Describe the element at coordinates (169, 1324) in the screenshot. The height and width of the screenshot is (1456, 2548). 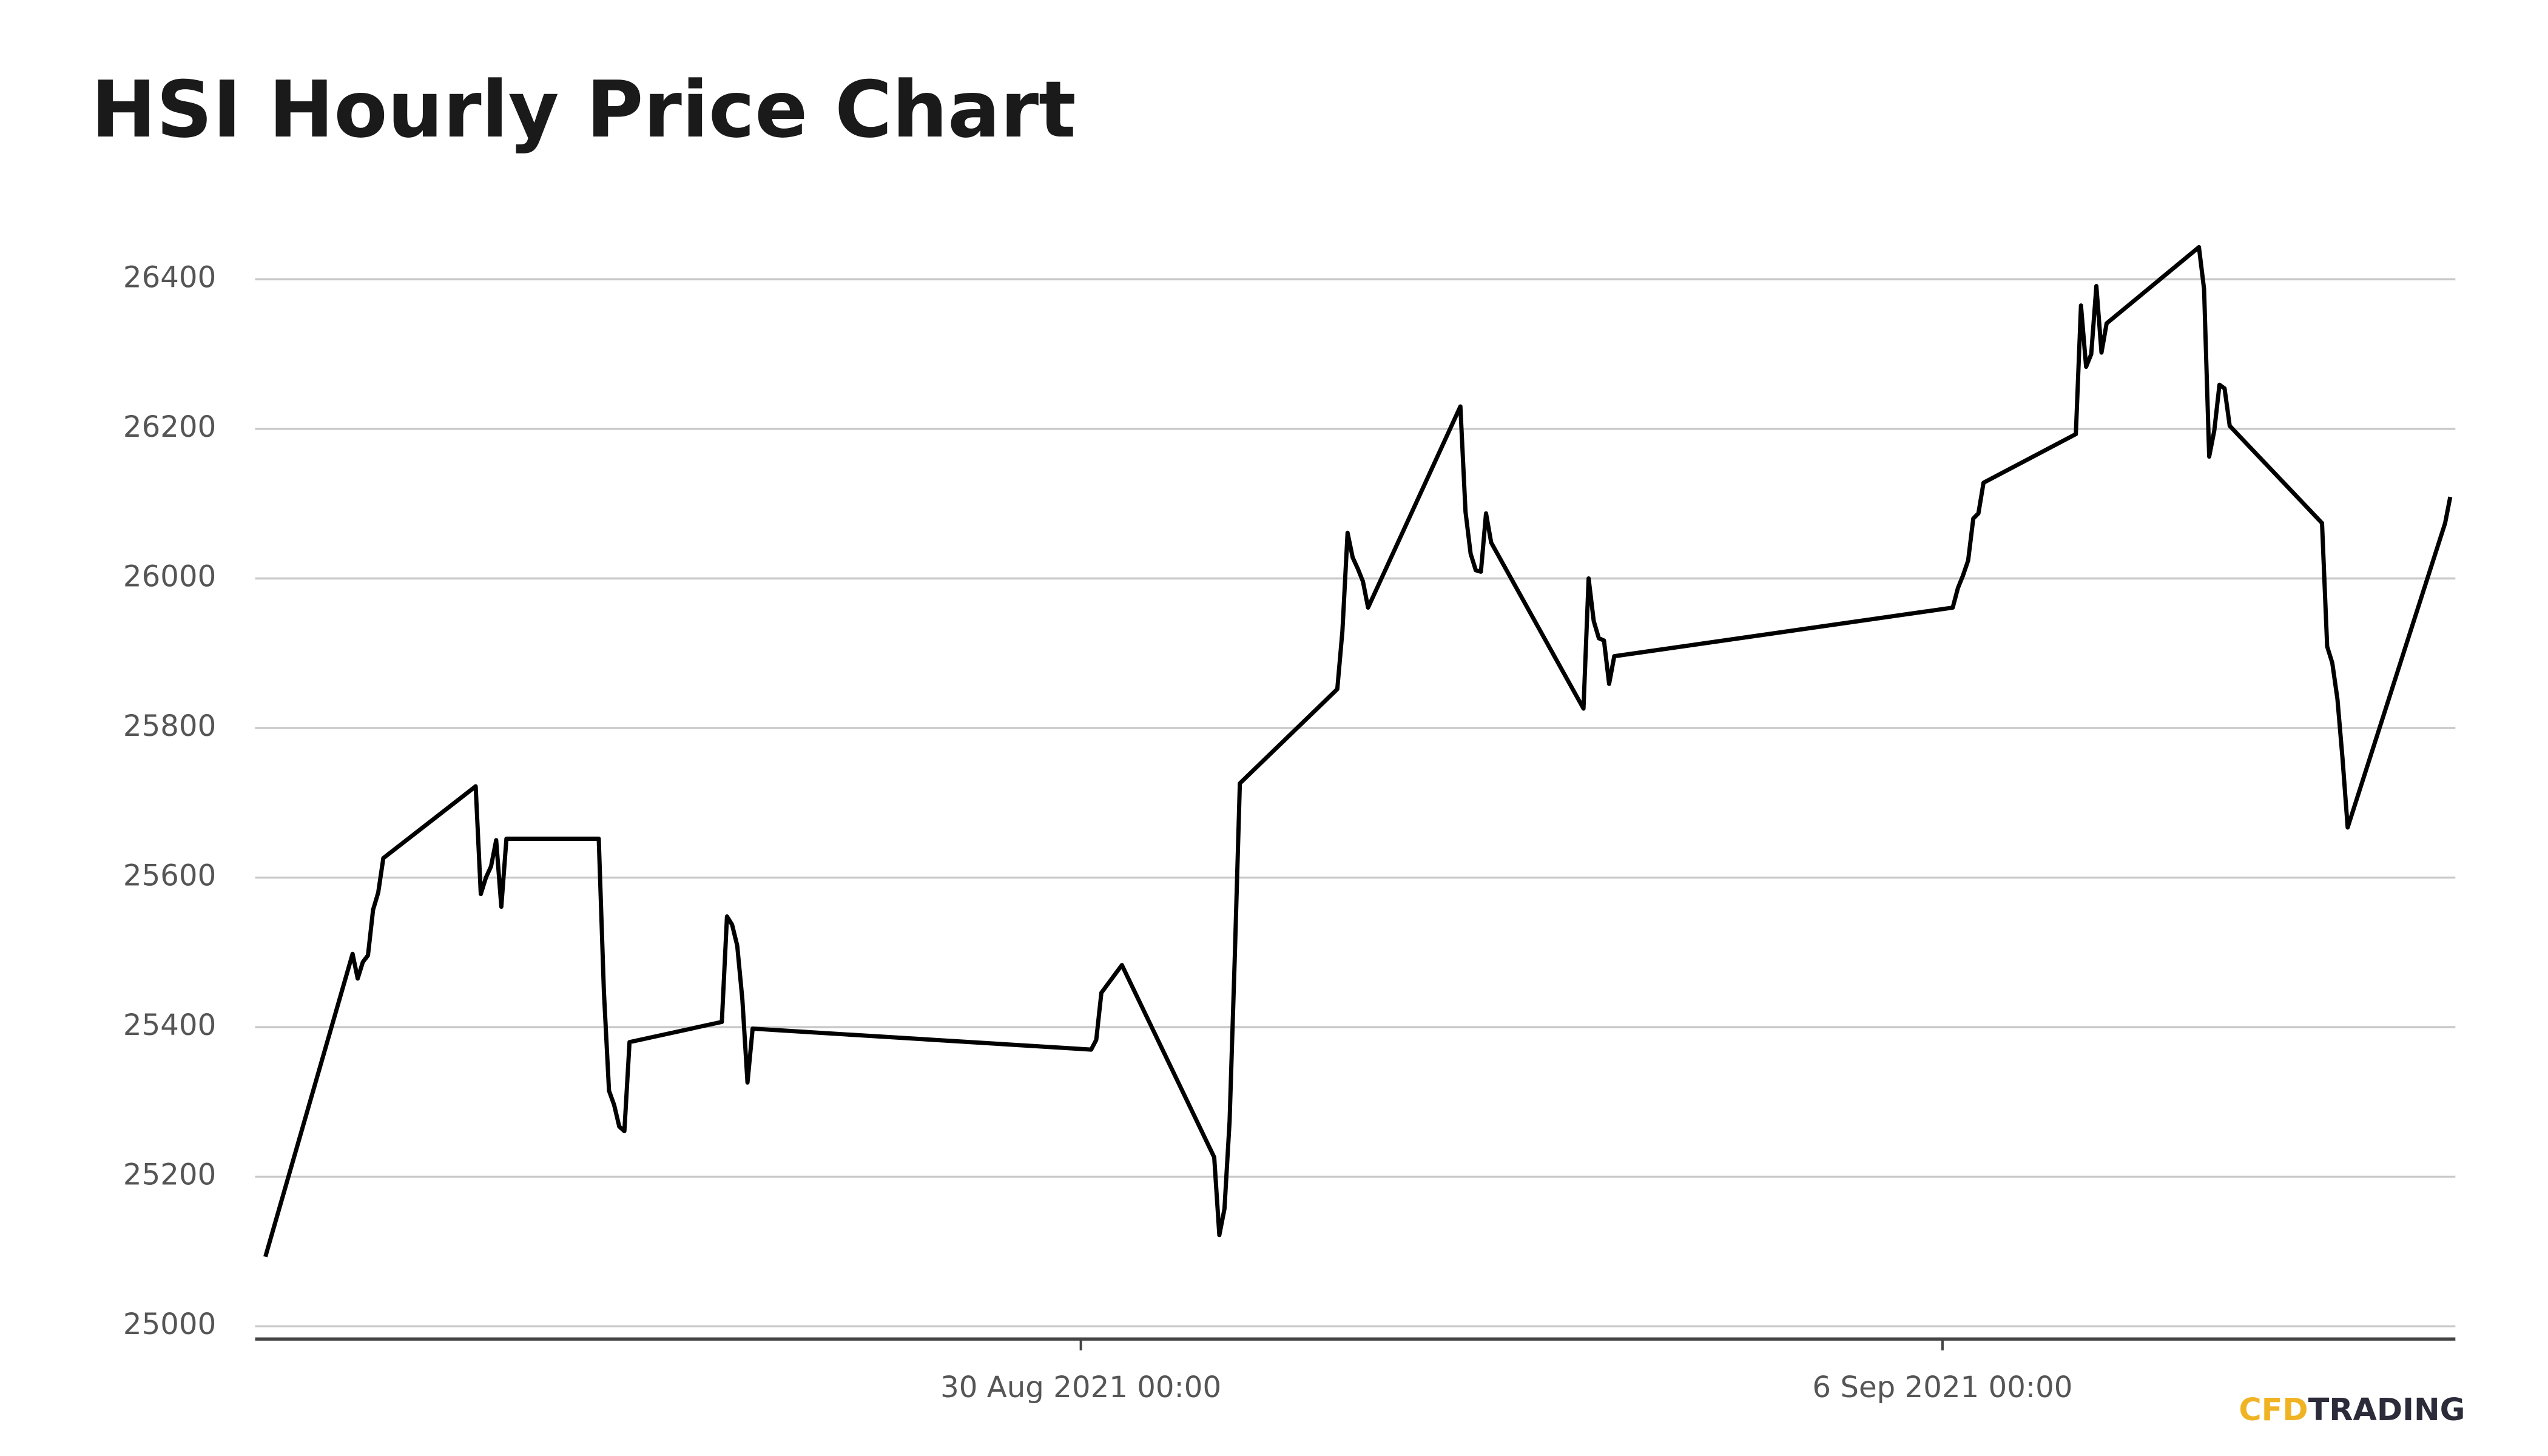
I see `y-tick-label: 25000` at that location.